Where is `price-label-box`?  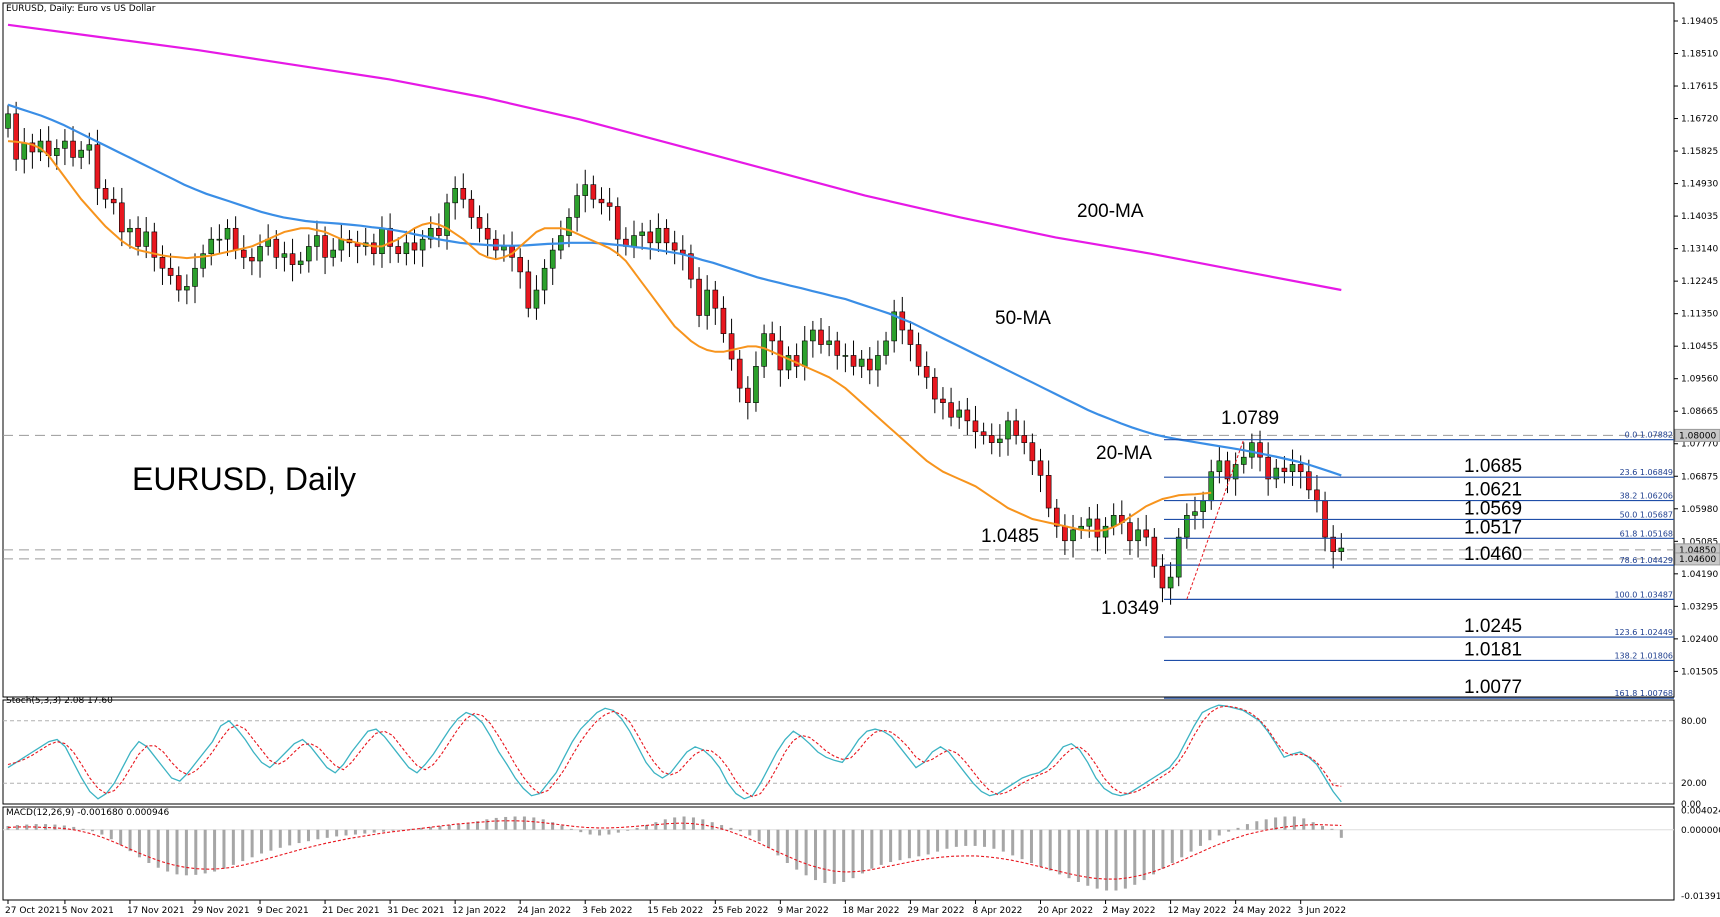 price-label-box is located at coordinates (1697, 435).